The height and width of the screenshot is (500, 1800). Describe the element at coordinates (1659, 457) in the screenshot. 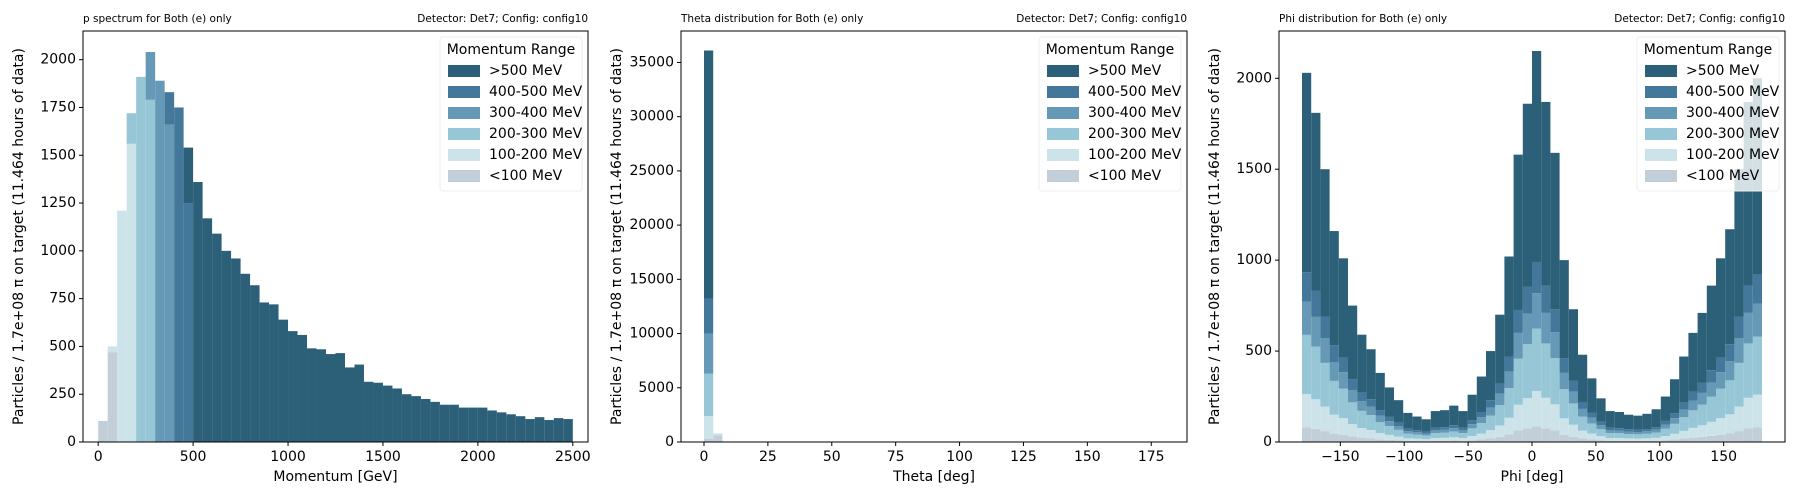

I see `x-tick-label: 100` at that location.